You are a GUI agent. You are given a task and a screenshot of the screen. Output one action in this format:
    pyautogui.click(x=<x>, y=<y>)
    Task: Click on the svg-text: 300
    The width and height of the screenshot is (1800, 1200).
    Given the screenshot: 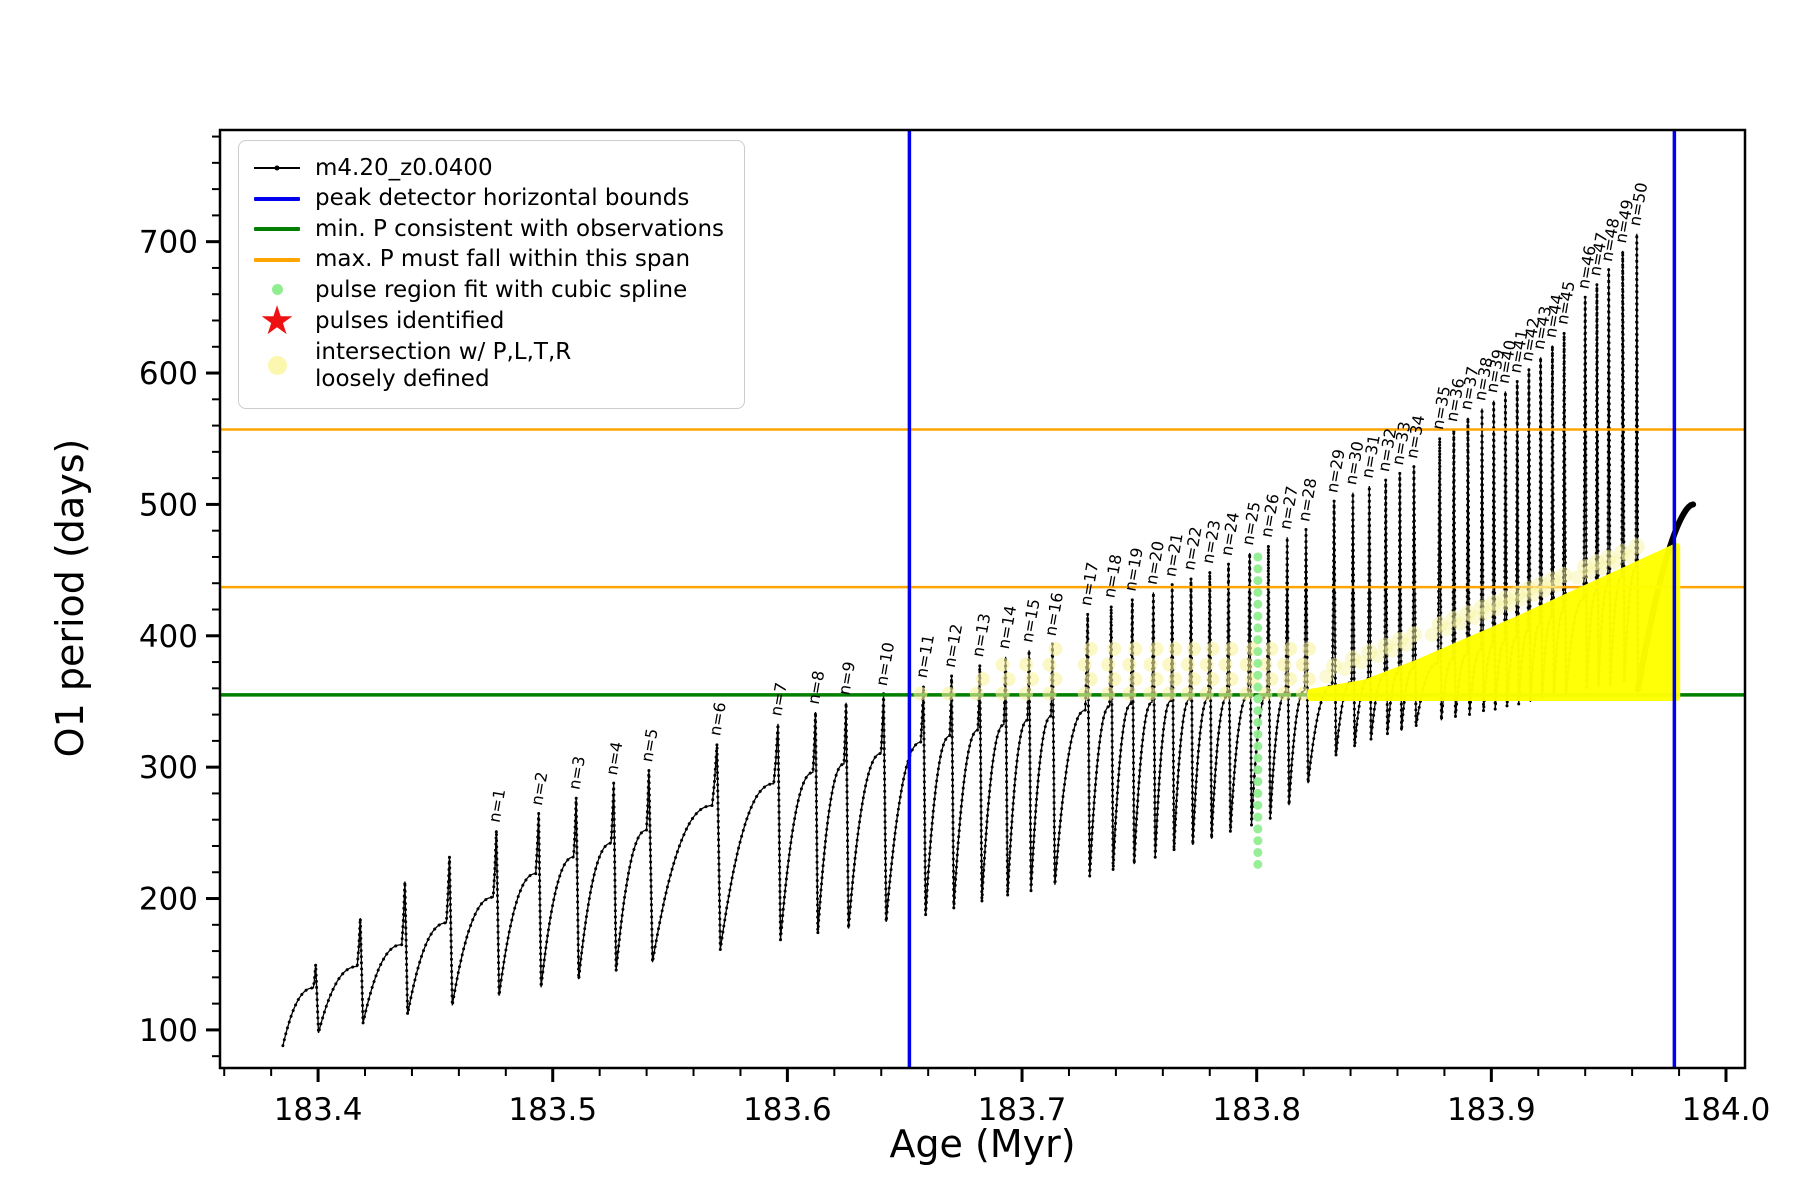 What is the action you would take?
    pyautogui.click(x=168, y=768)
    